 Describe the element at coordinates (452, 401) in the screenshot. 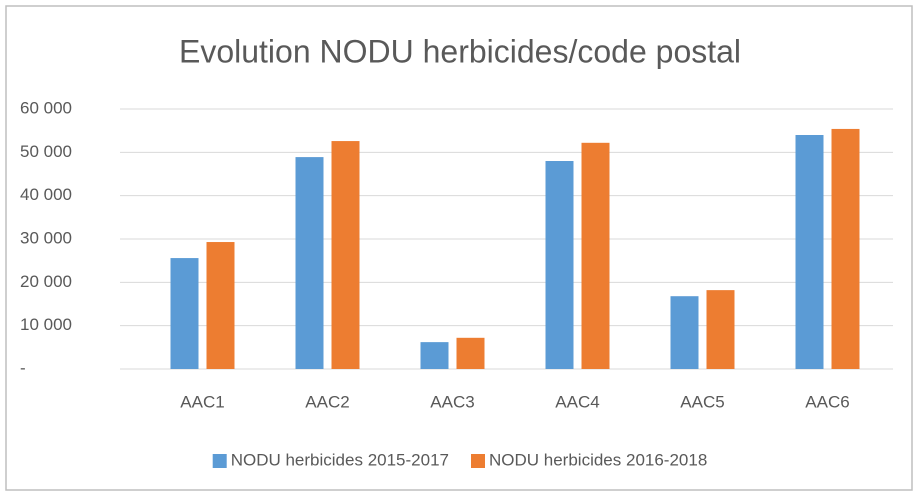

I see `x-tick-label: AAC3` at that location.